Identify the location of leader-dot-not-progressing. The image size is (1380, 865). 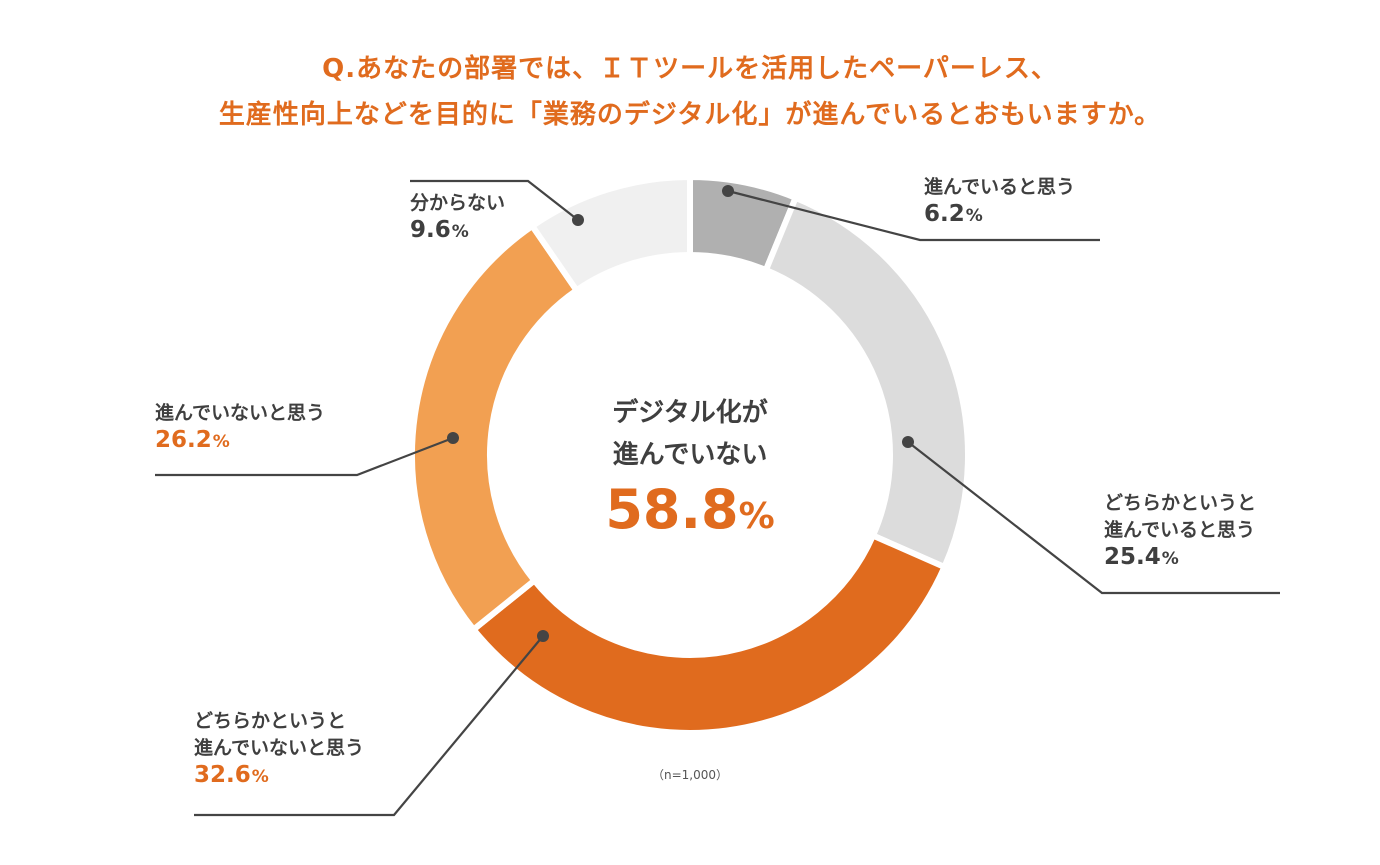
(453, 438).